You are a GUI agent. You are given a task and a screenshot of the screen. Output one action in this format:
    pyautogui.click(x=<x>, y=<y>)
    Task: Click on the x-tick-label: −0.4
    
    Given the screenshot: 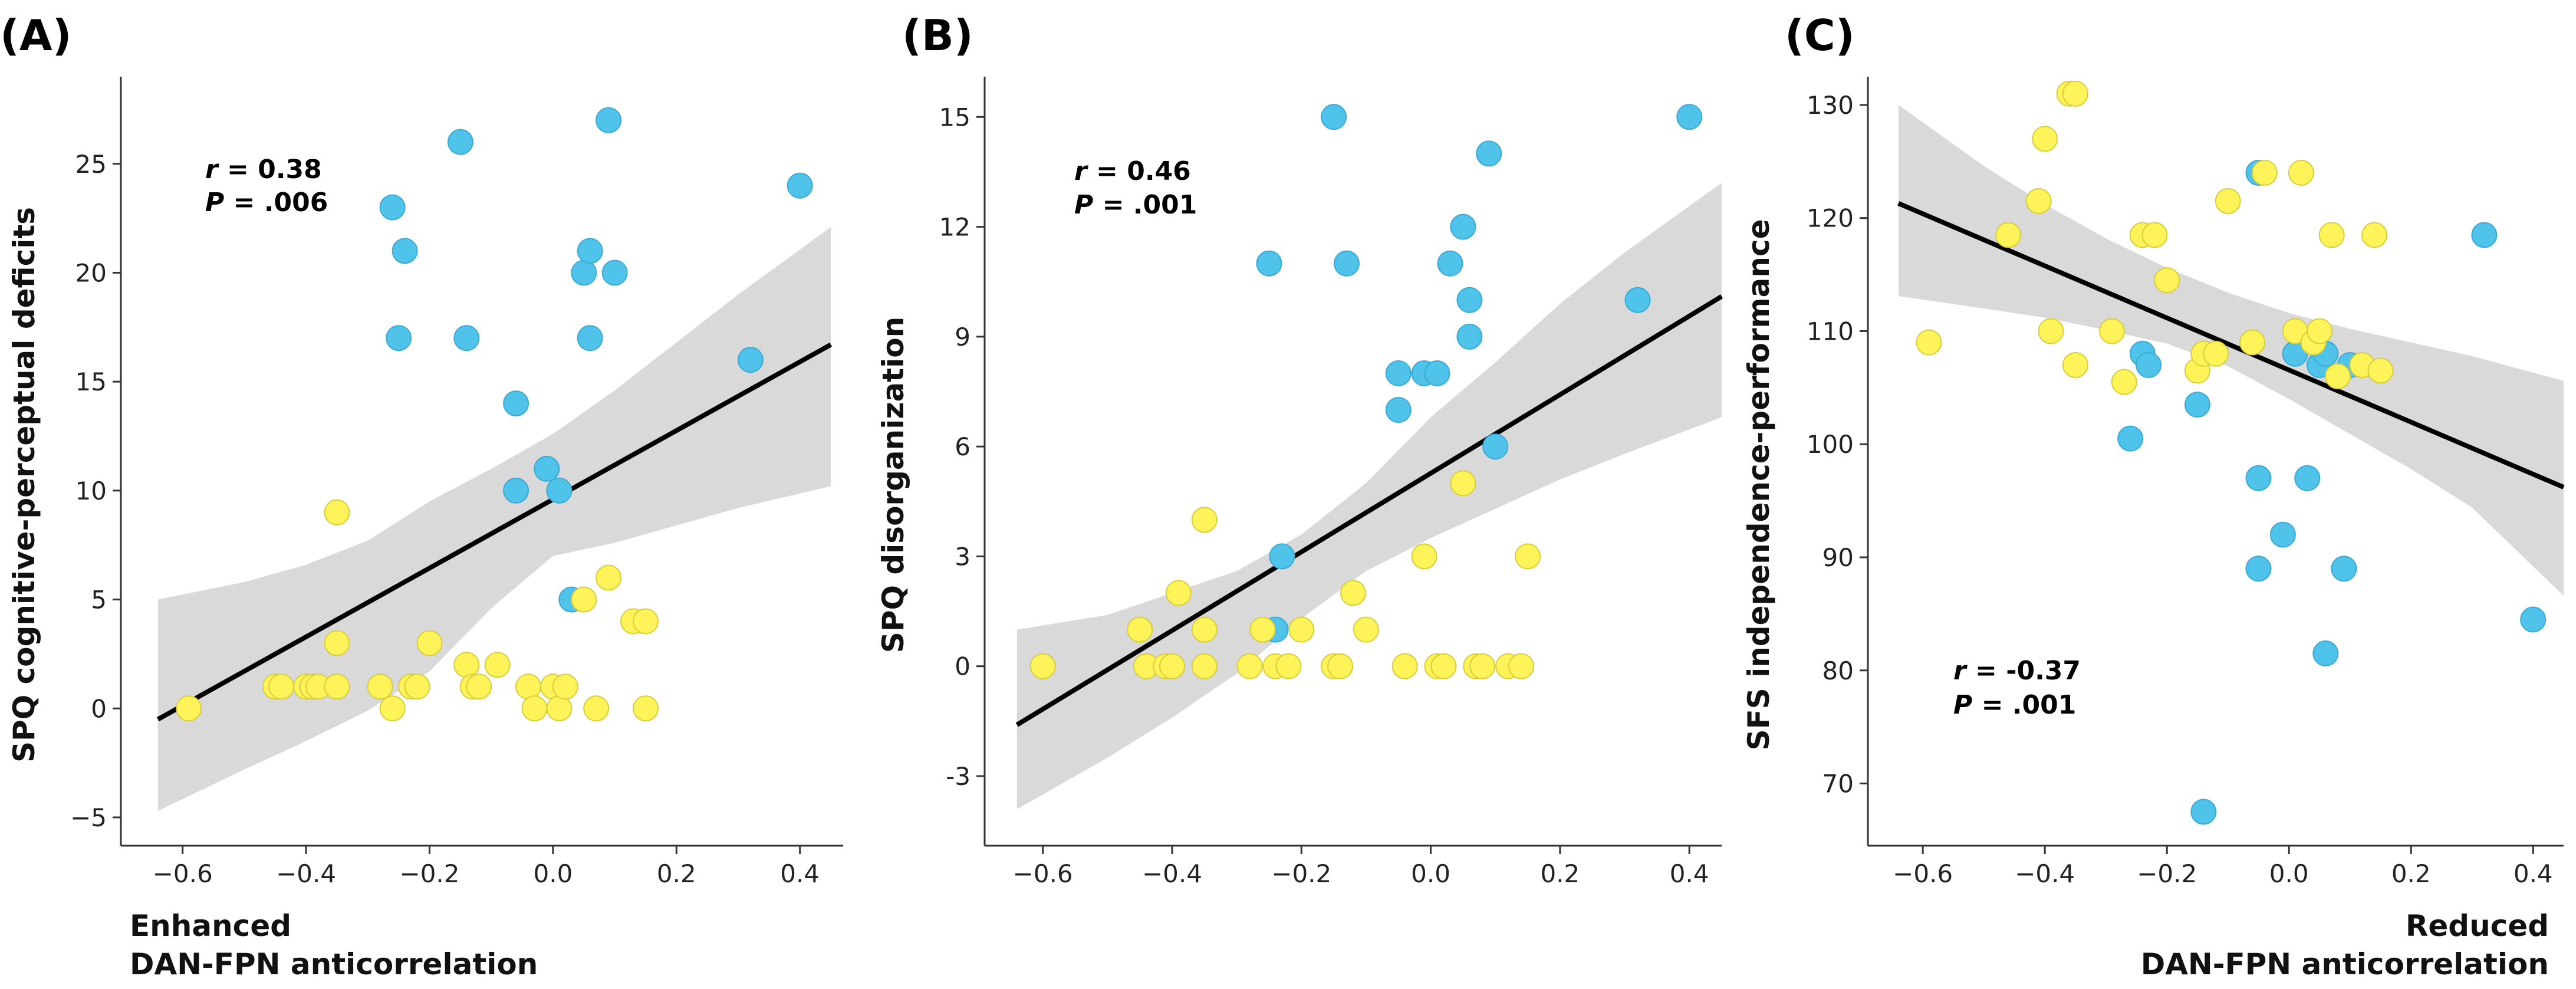 What is the action you would take?
    pyautogui.click(x=2045, y=873)
    